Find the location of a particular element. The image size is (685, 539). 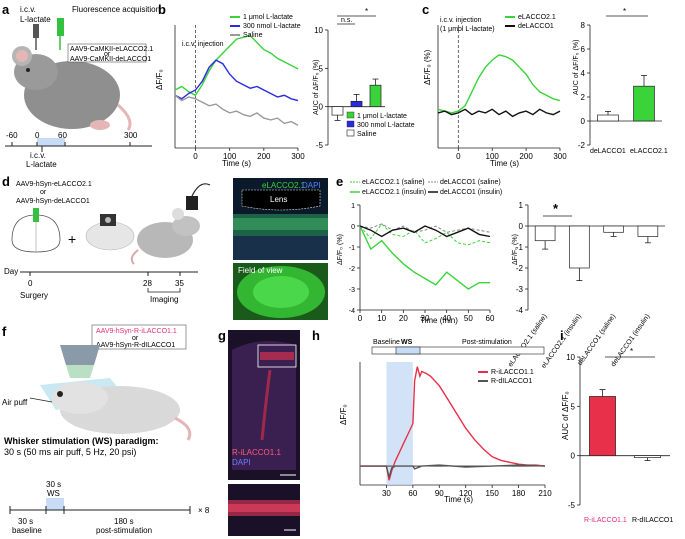

c-bar-y-tick-label: 0 is located at coordinates (583, 121).